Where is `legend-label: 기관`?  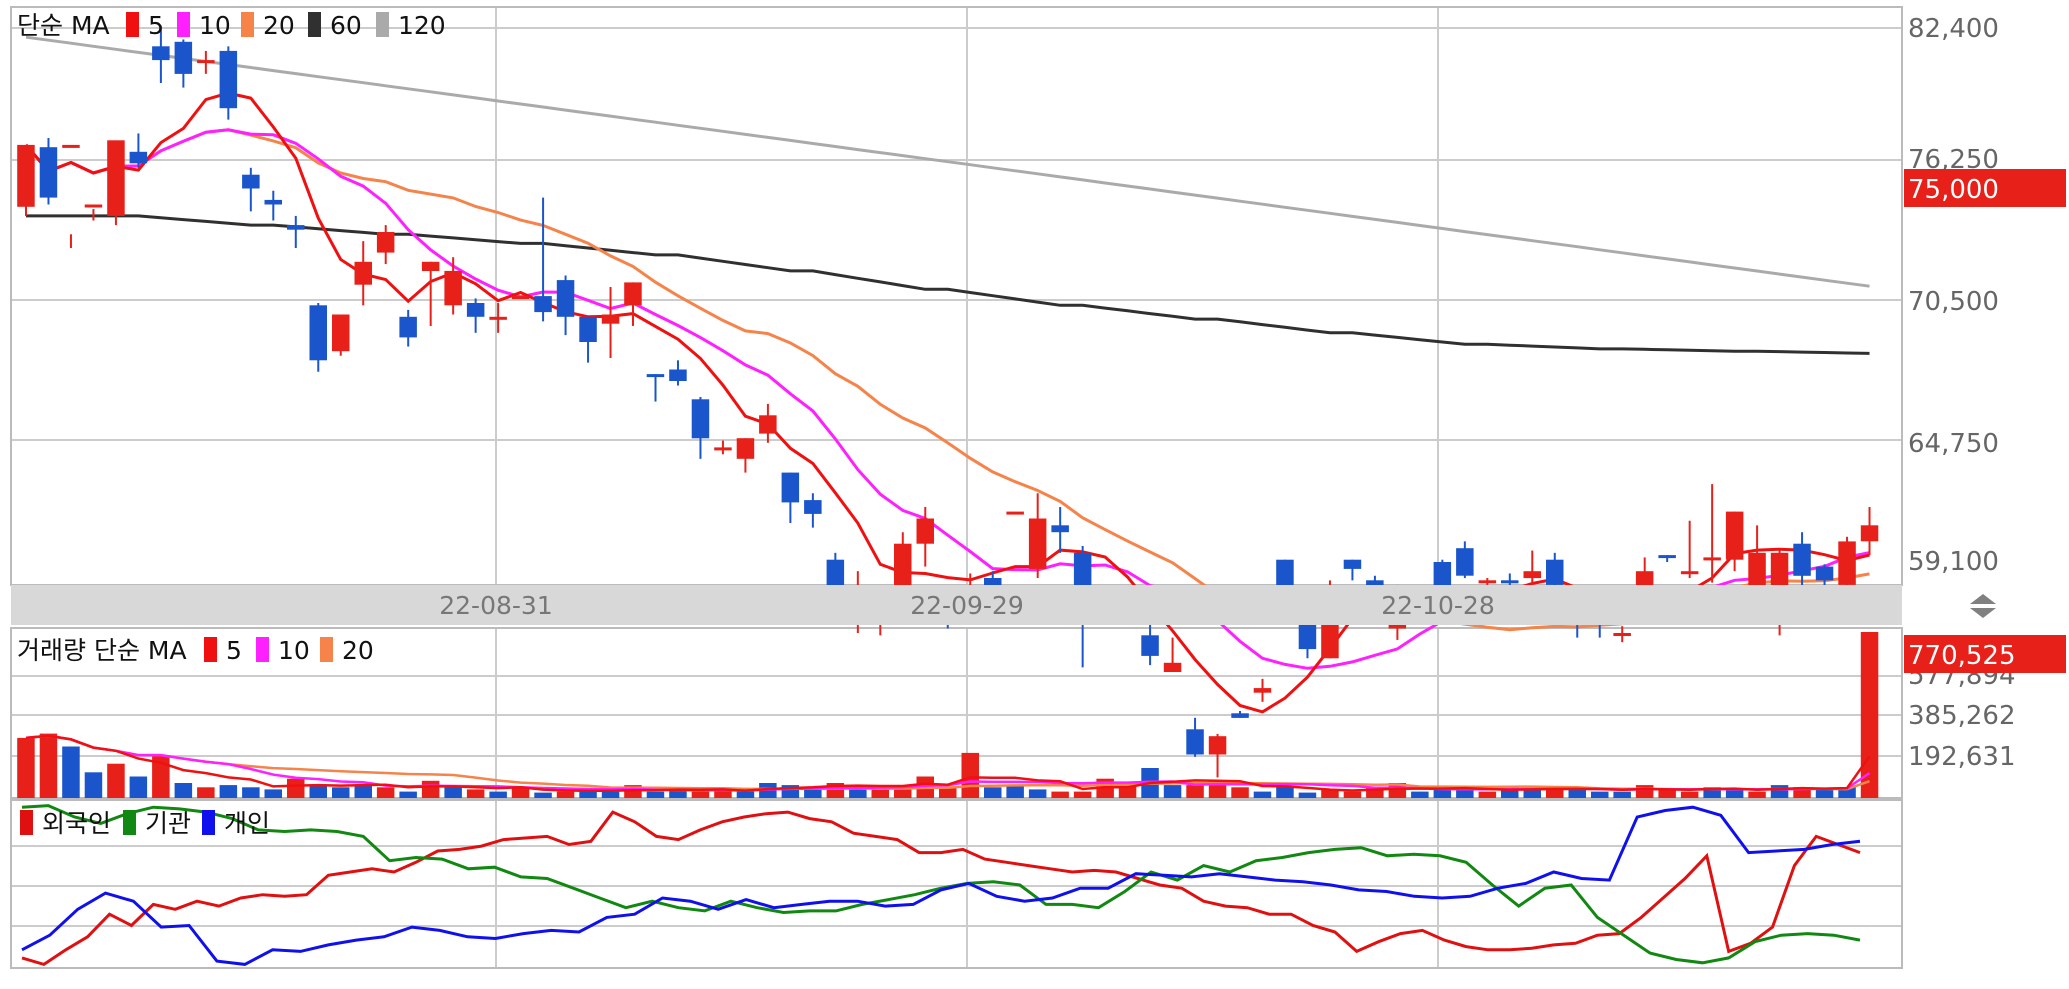
legend-label: 기관 is located at coordinates (168, 823).